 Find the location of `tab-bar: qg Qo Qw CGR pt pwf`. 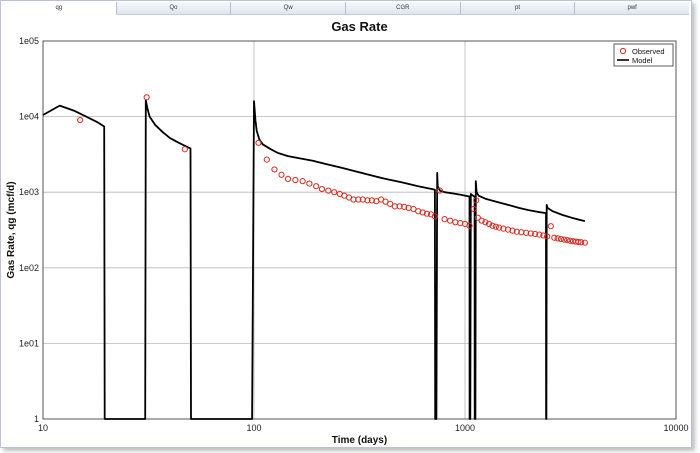

tab-bar: qg Qo Qw CGR pt pwf is located at coordinates (346, 8).